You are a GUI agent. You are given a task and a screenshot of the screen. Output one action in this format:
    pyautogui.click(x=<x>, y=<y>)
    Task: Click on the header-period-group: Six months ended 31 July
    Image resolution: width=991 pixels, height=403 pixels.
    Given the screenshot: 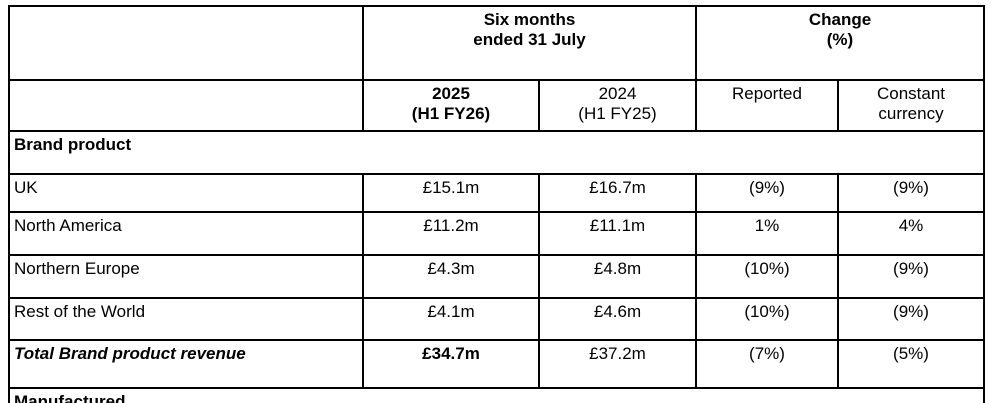 What is the action you would take?
    pyautogui.click(x=529, y=43)
    